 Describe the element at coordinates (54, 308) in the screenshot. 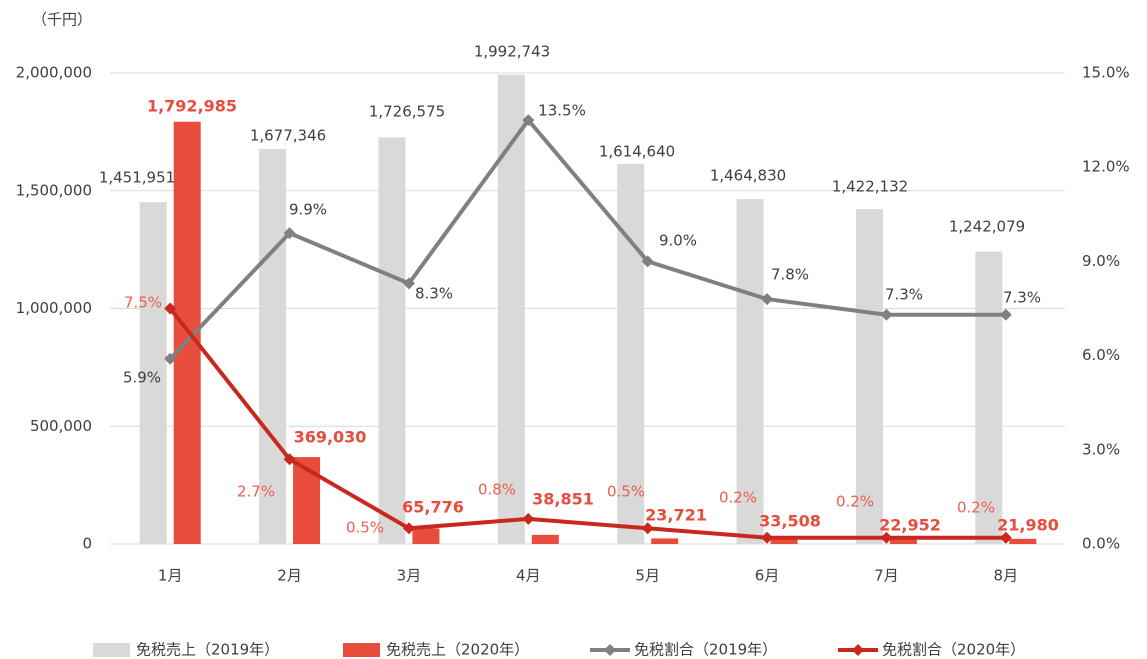

I see `y-tick-label: 1,000,000` at that location.